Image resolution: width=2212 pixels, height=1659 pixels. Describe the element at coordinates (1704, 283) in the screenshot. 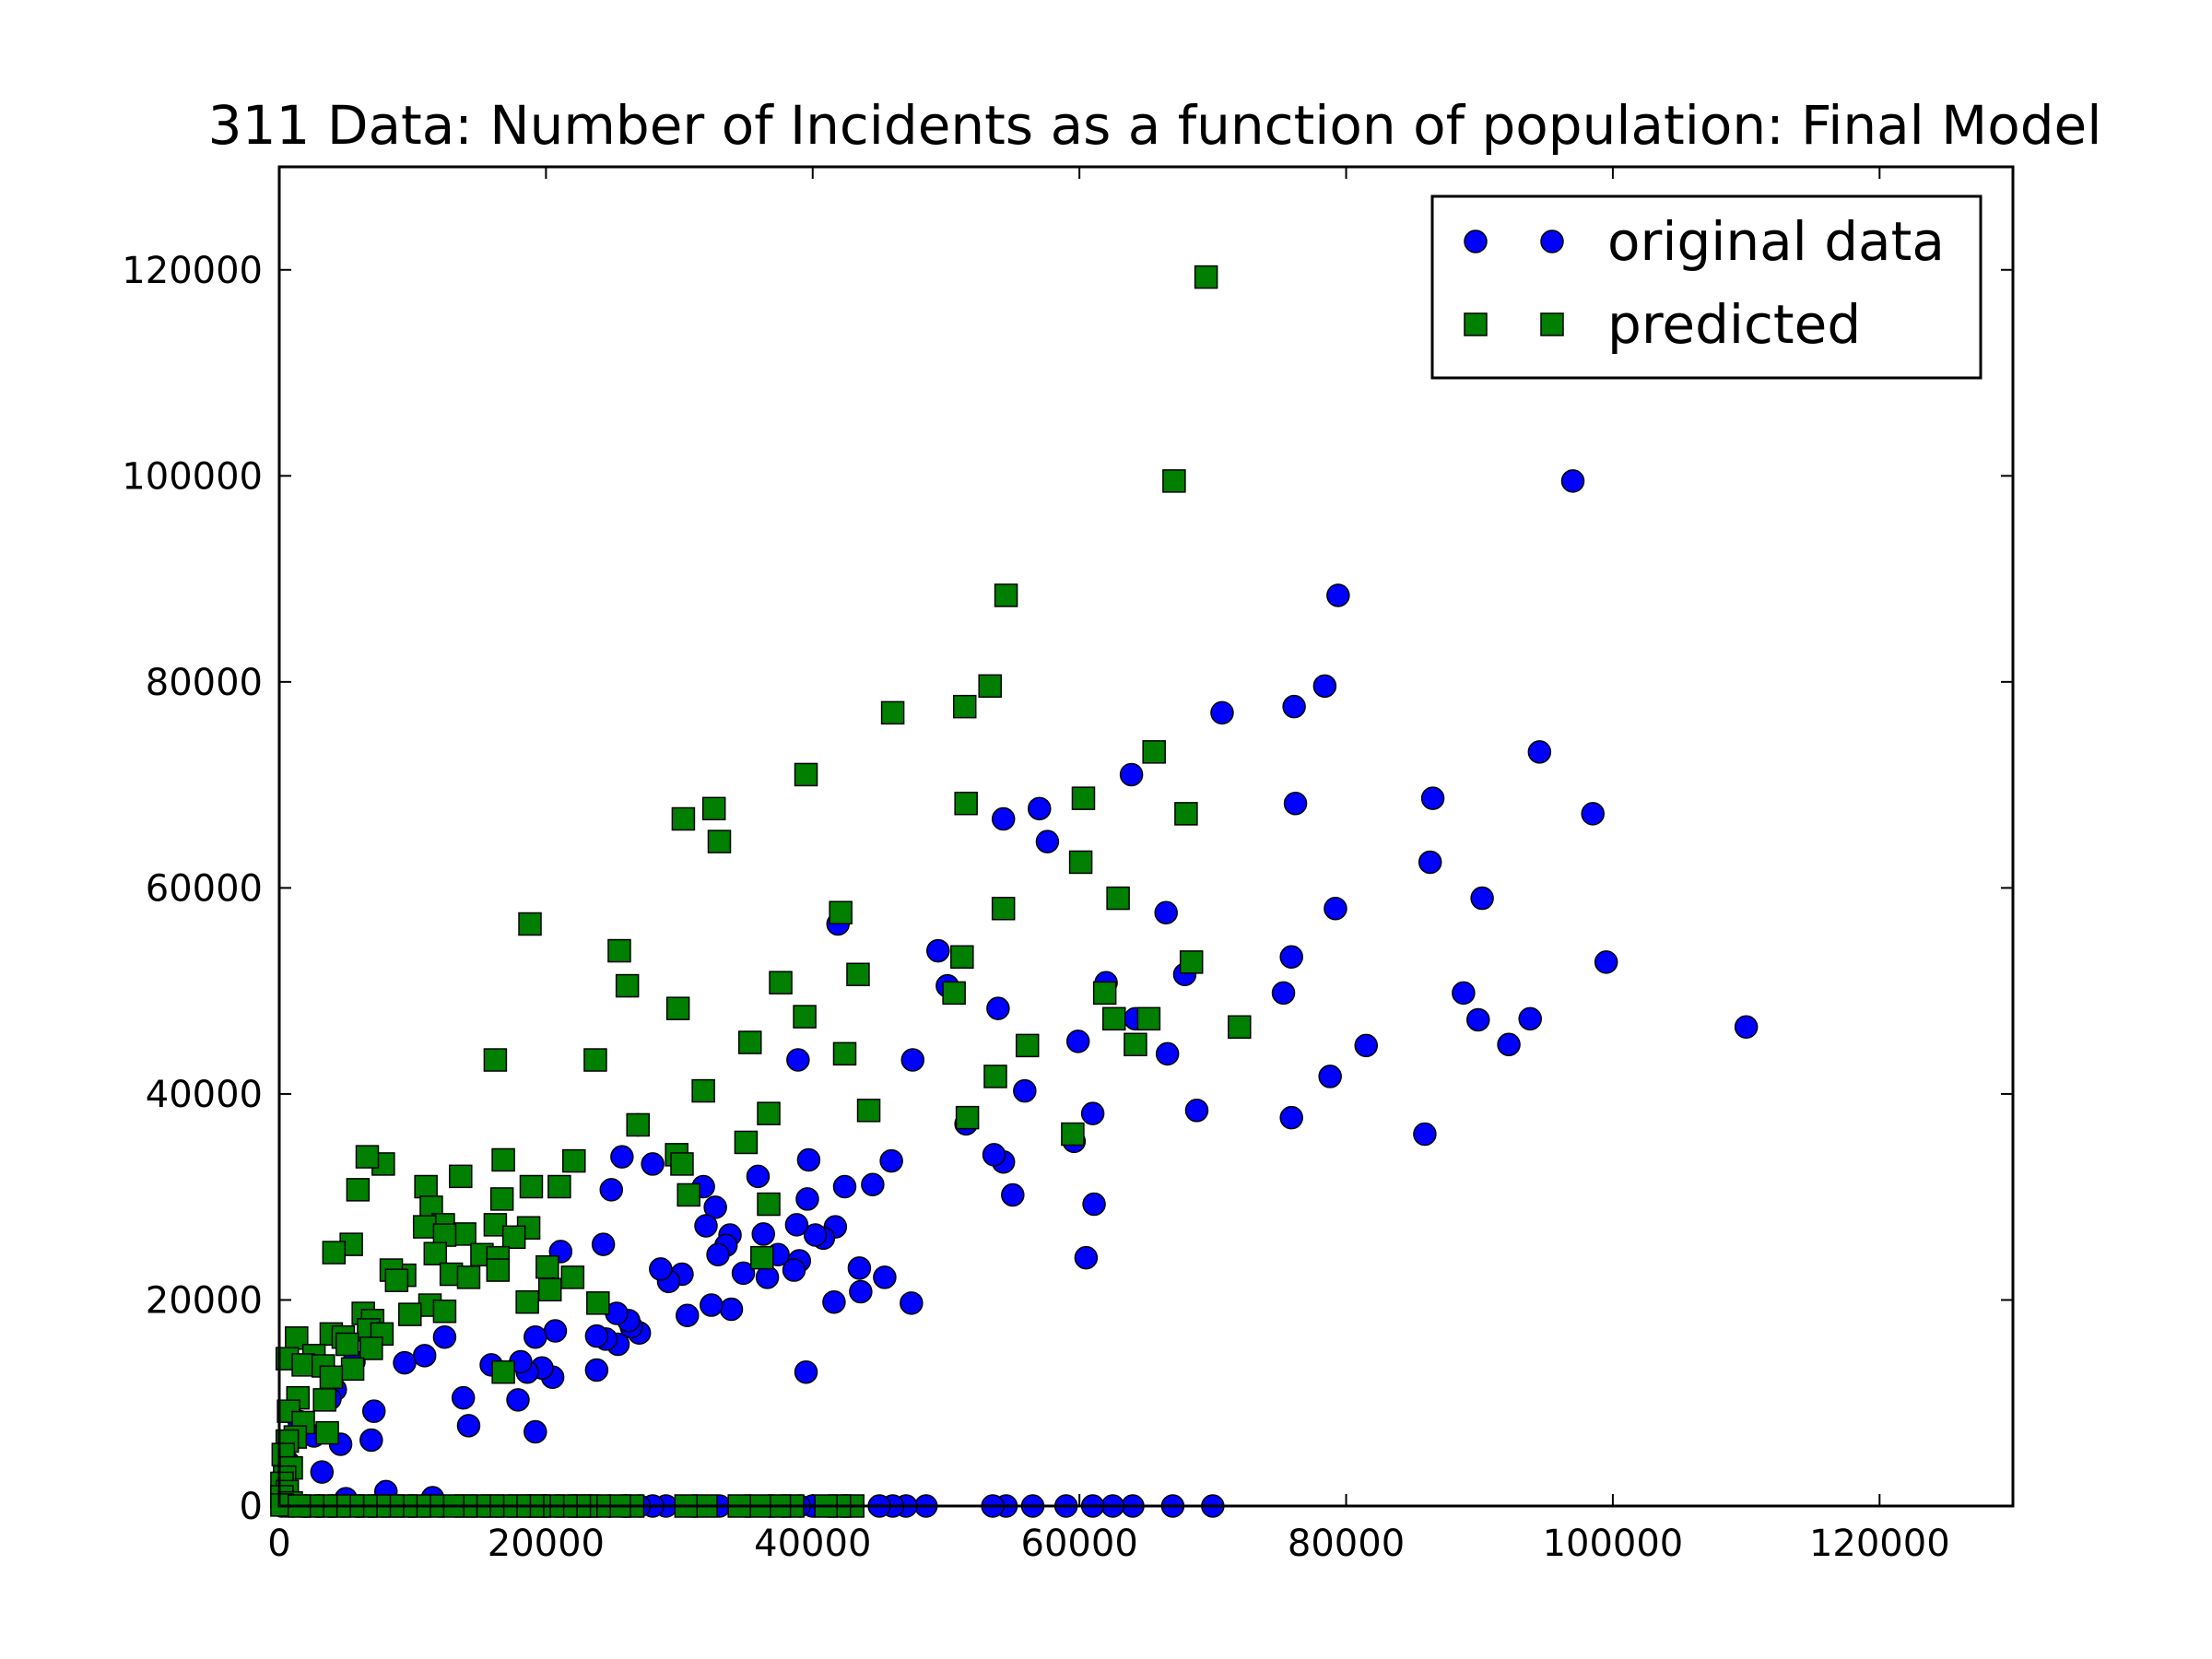

I see `legend-entries: original data predicted` at that location.